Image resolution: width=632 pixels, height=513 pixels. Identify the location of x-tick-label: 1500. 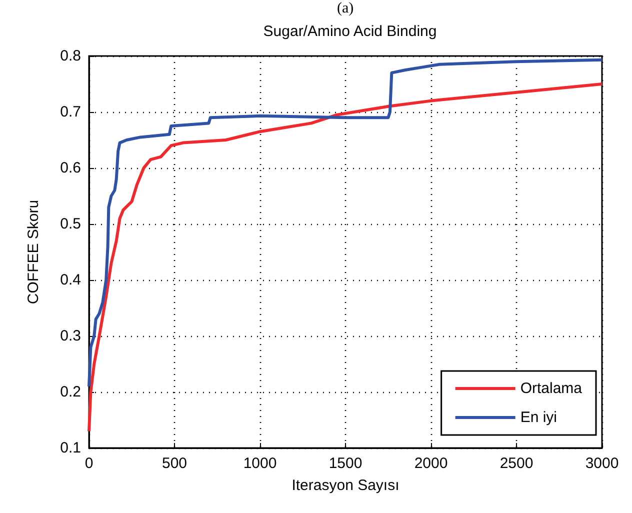
(345, 463).